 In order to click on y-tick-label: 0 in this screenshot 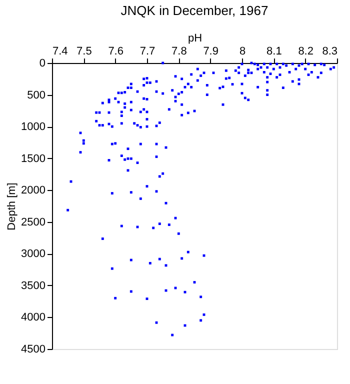, I will do `click(42, 64)`.